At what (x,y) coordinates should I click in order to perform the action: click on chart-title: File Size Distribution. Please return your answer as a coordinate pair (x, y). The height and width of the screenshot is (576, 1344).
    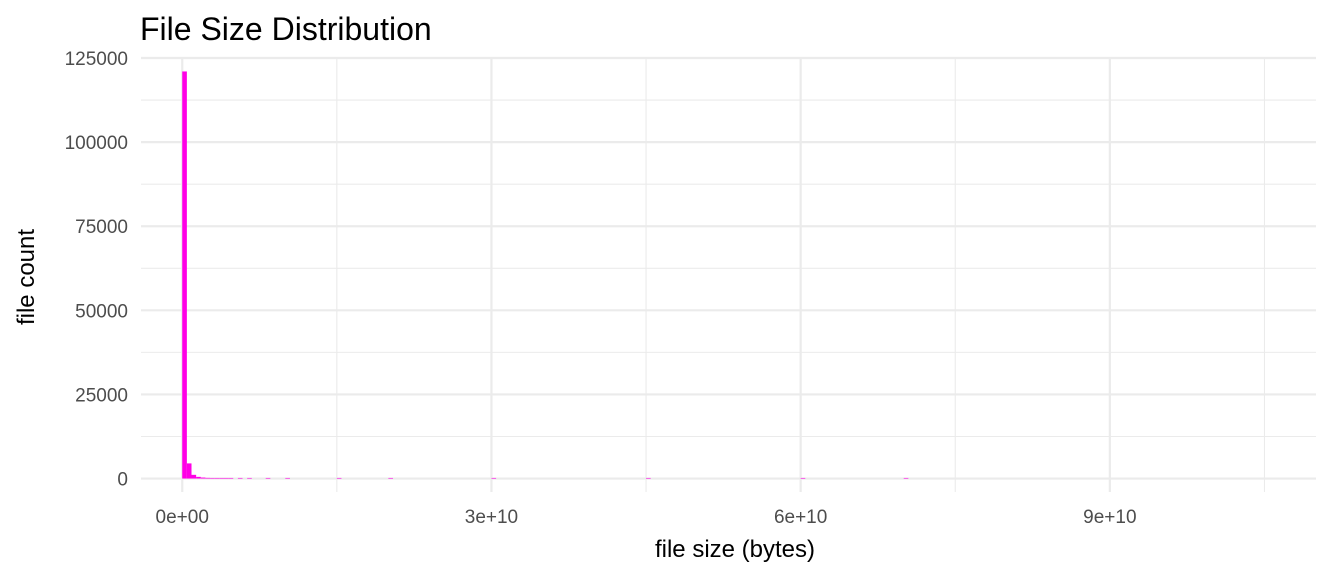
    Looking at the image, I should click on (286, 29).